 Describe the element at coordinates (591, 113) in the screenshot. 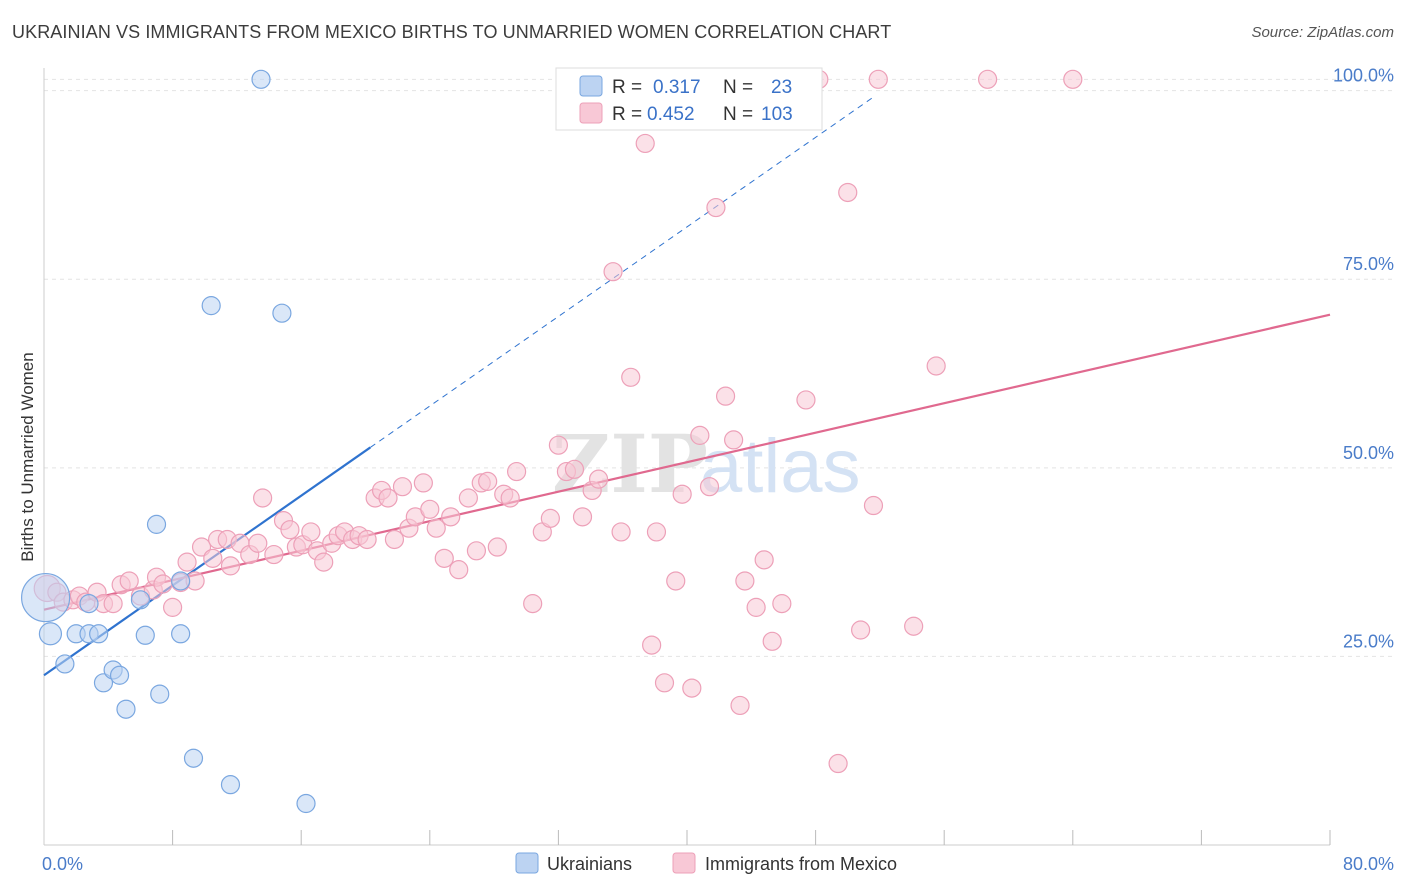

I see `legend-swatch-mexico` at that location.